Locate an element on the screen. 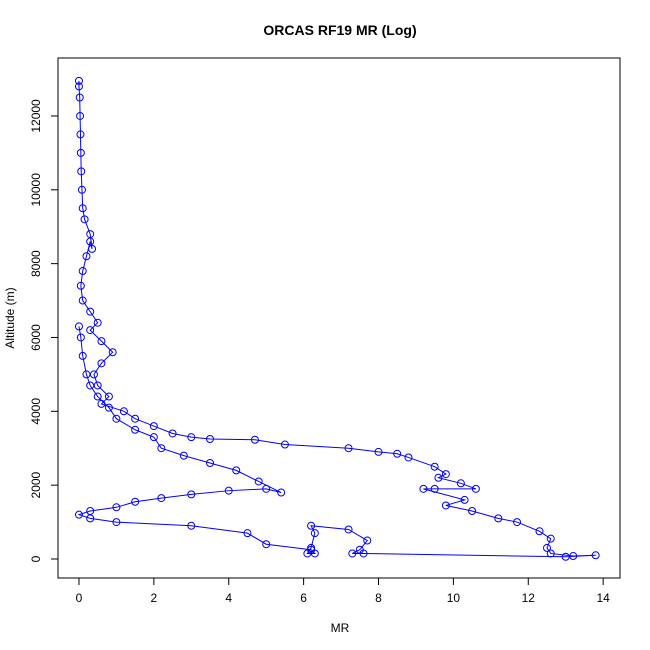  y-tick-label: 0 is located at coordinates (36, 558).